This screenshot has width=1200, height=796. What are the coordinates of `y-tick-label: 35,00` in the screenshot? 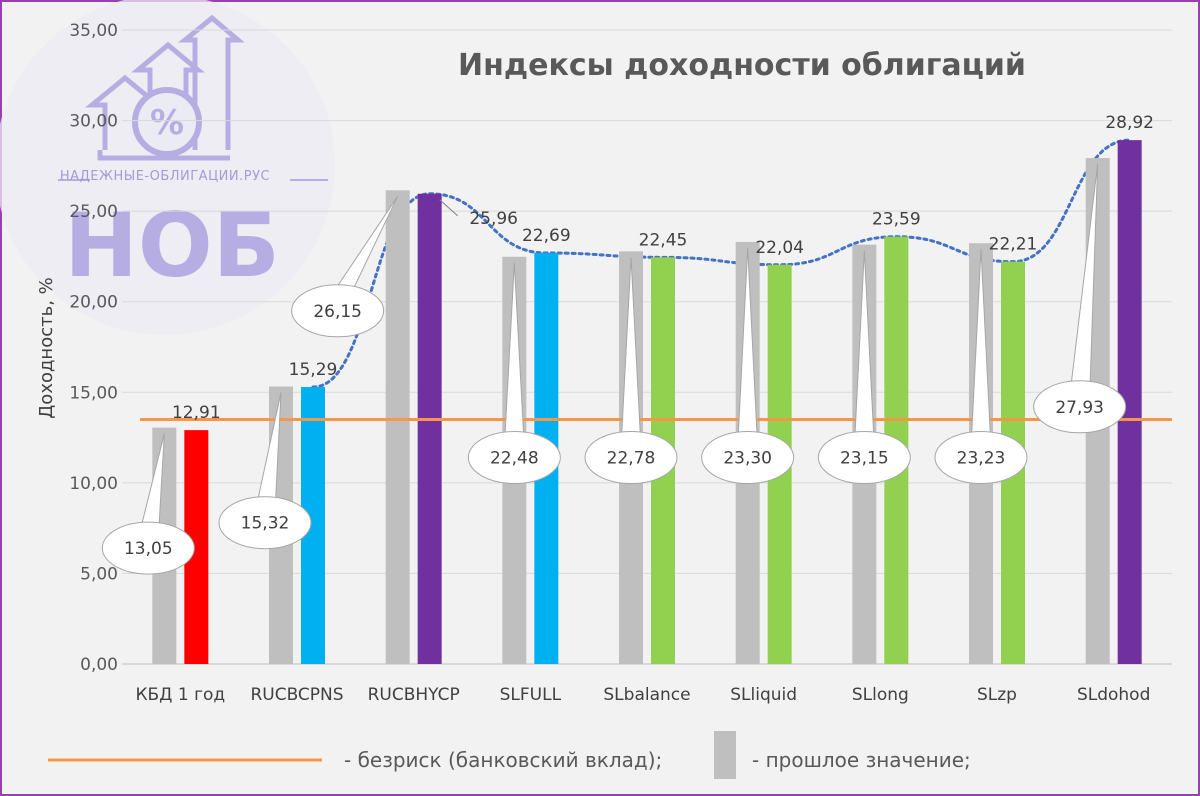 It's located at (93, 31).